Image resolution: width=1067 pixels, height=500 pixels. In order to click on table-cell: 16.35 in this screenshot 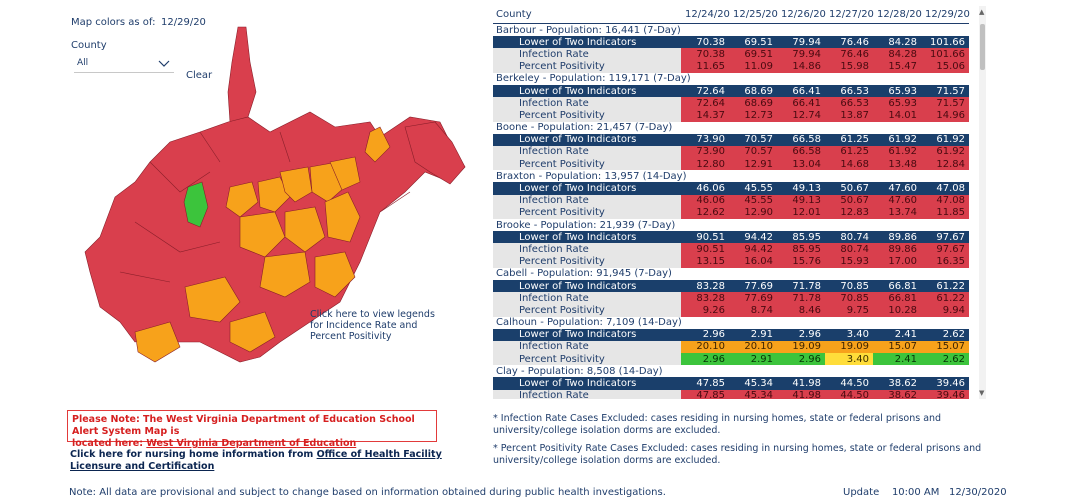, I will do `click(945, 261)`.